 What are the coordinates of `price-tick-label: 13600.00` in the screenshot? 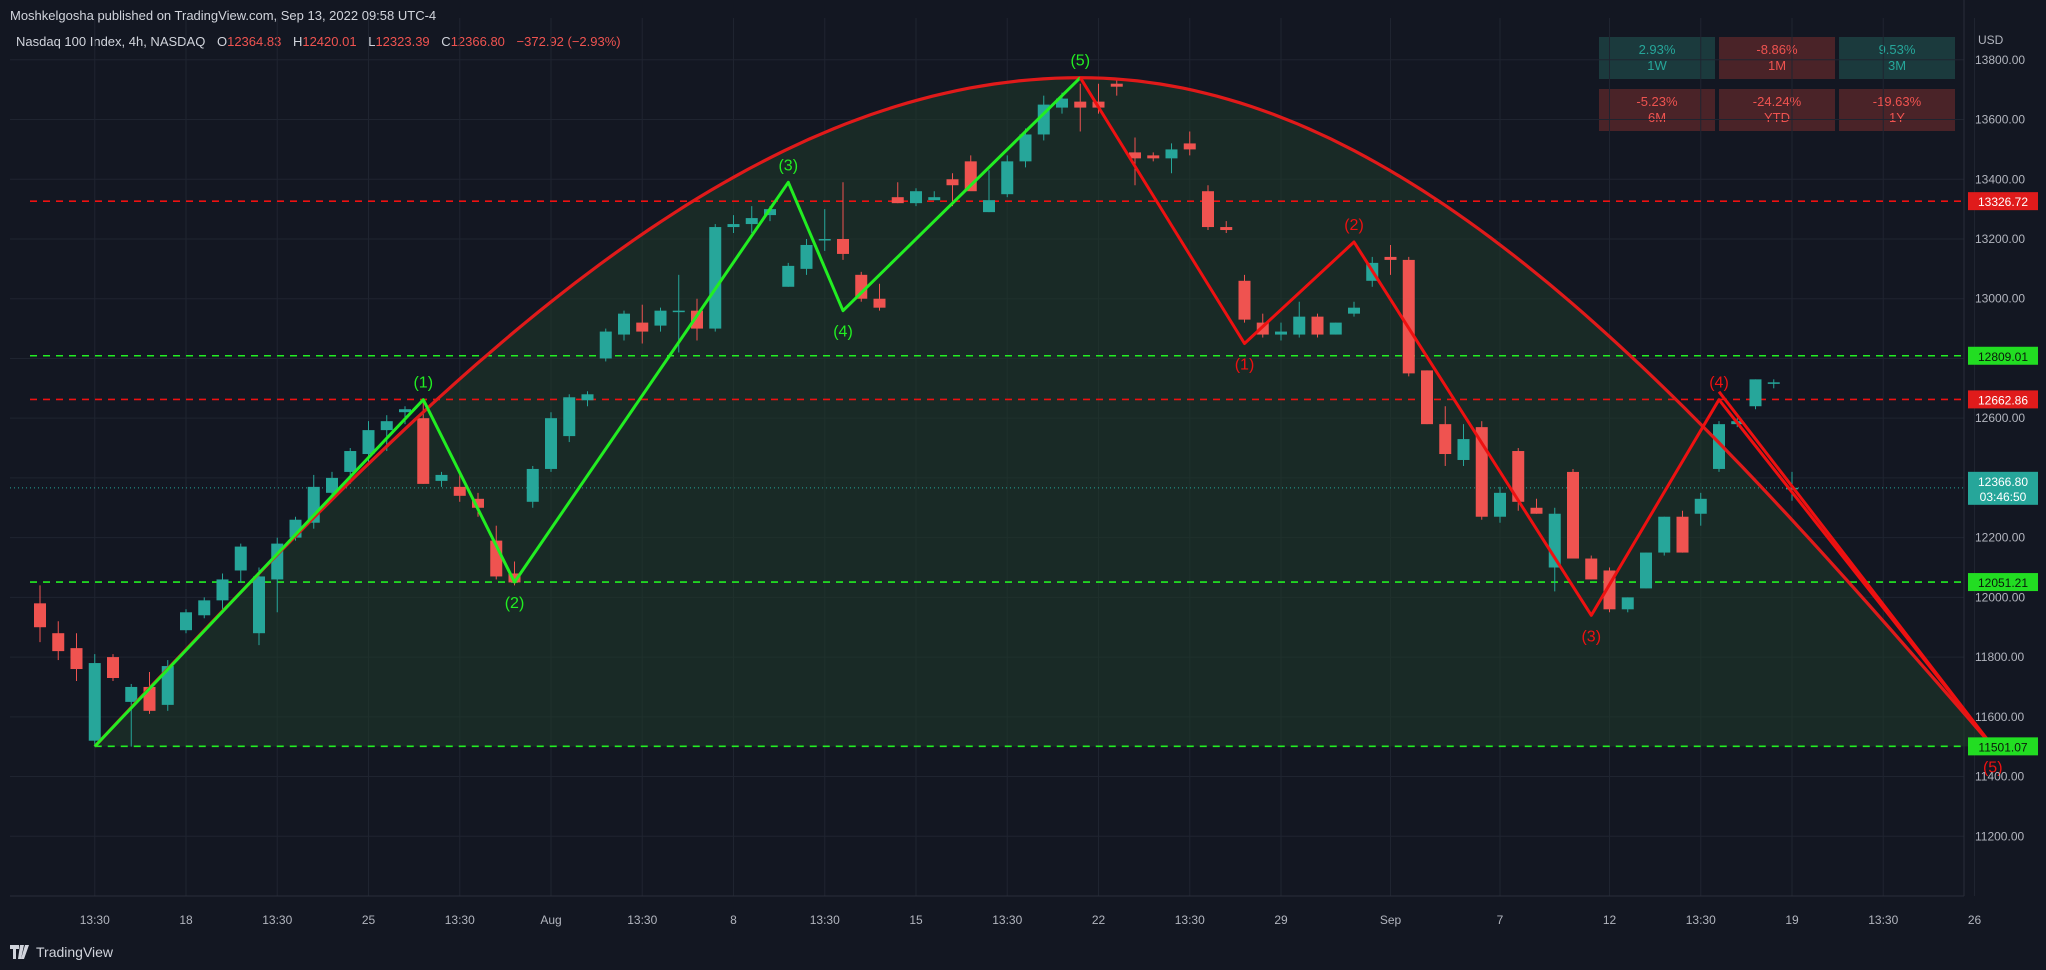 It's located at (2000, 120).